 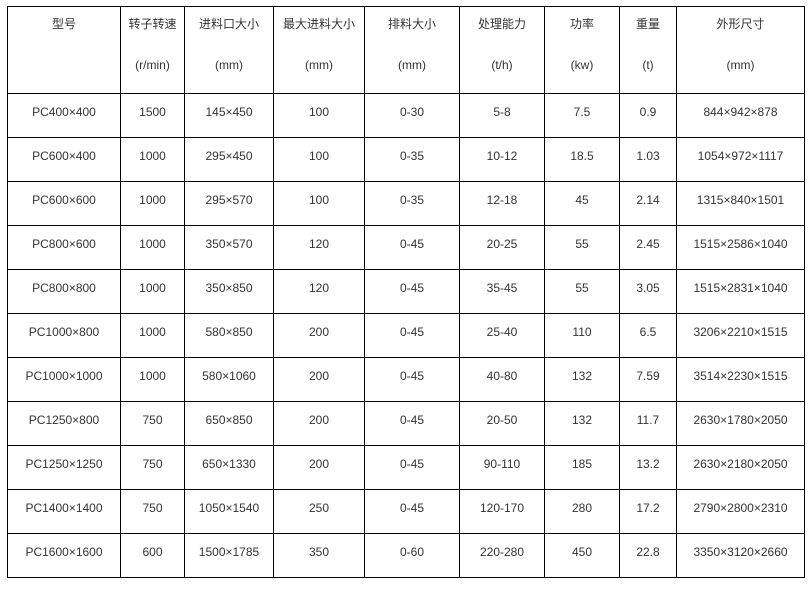 What do you see at coordinates (740, 467) in the screenshot?
I see `table-cell: 2630×2180×2050` at bounding box center [740, 467].